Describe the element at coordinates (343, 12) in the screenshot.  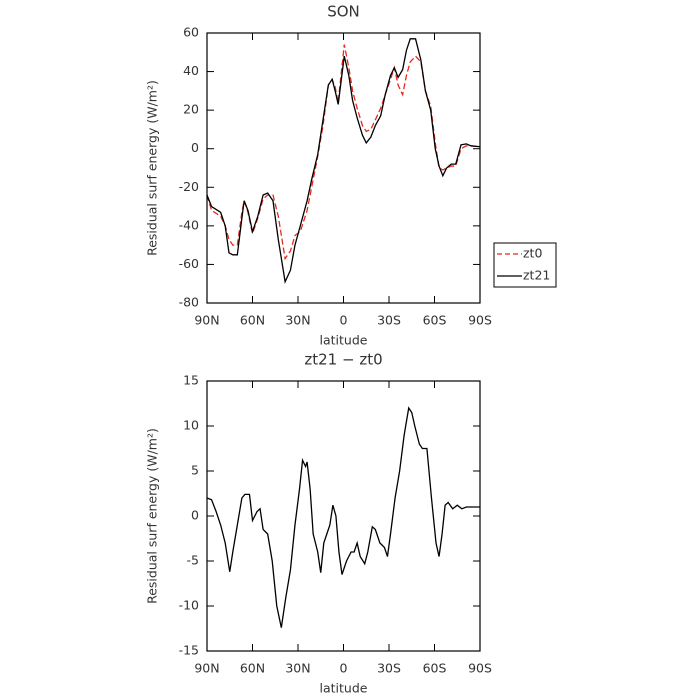
I see `chart-title: SON` at that location.